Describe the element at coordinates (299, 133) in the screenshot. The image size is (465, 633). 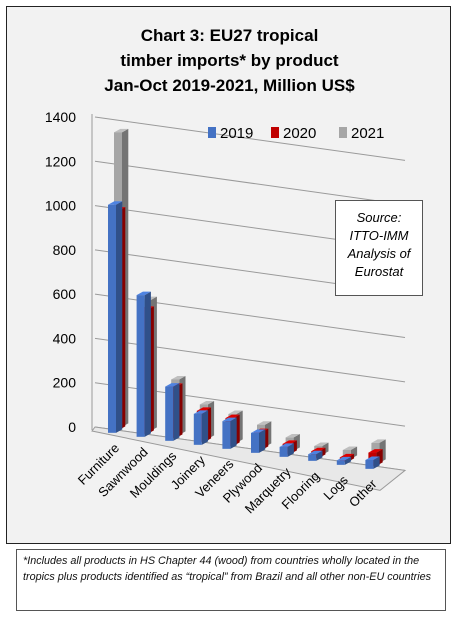
I see `legend-label-2020: 2020` at that location.